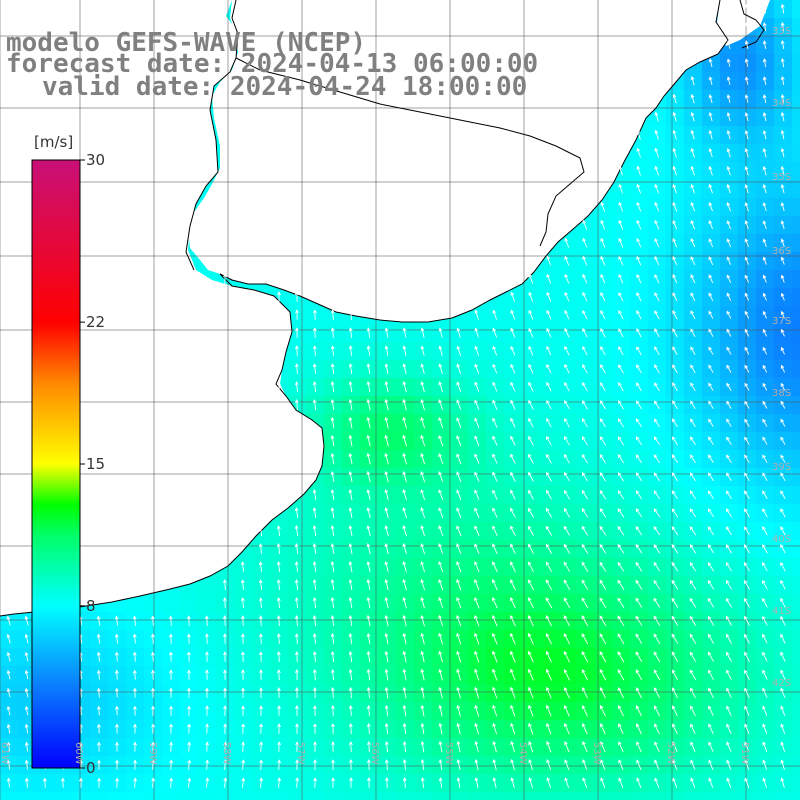 This screenshot has height=800, width=800. Describe the element at coordinates (448, 753) in the screenshot. I see `longitude-label: 55W` at that location.